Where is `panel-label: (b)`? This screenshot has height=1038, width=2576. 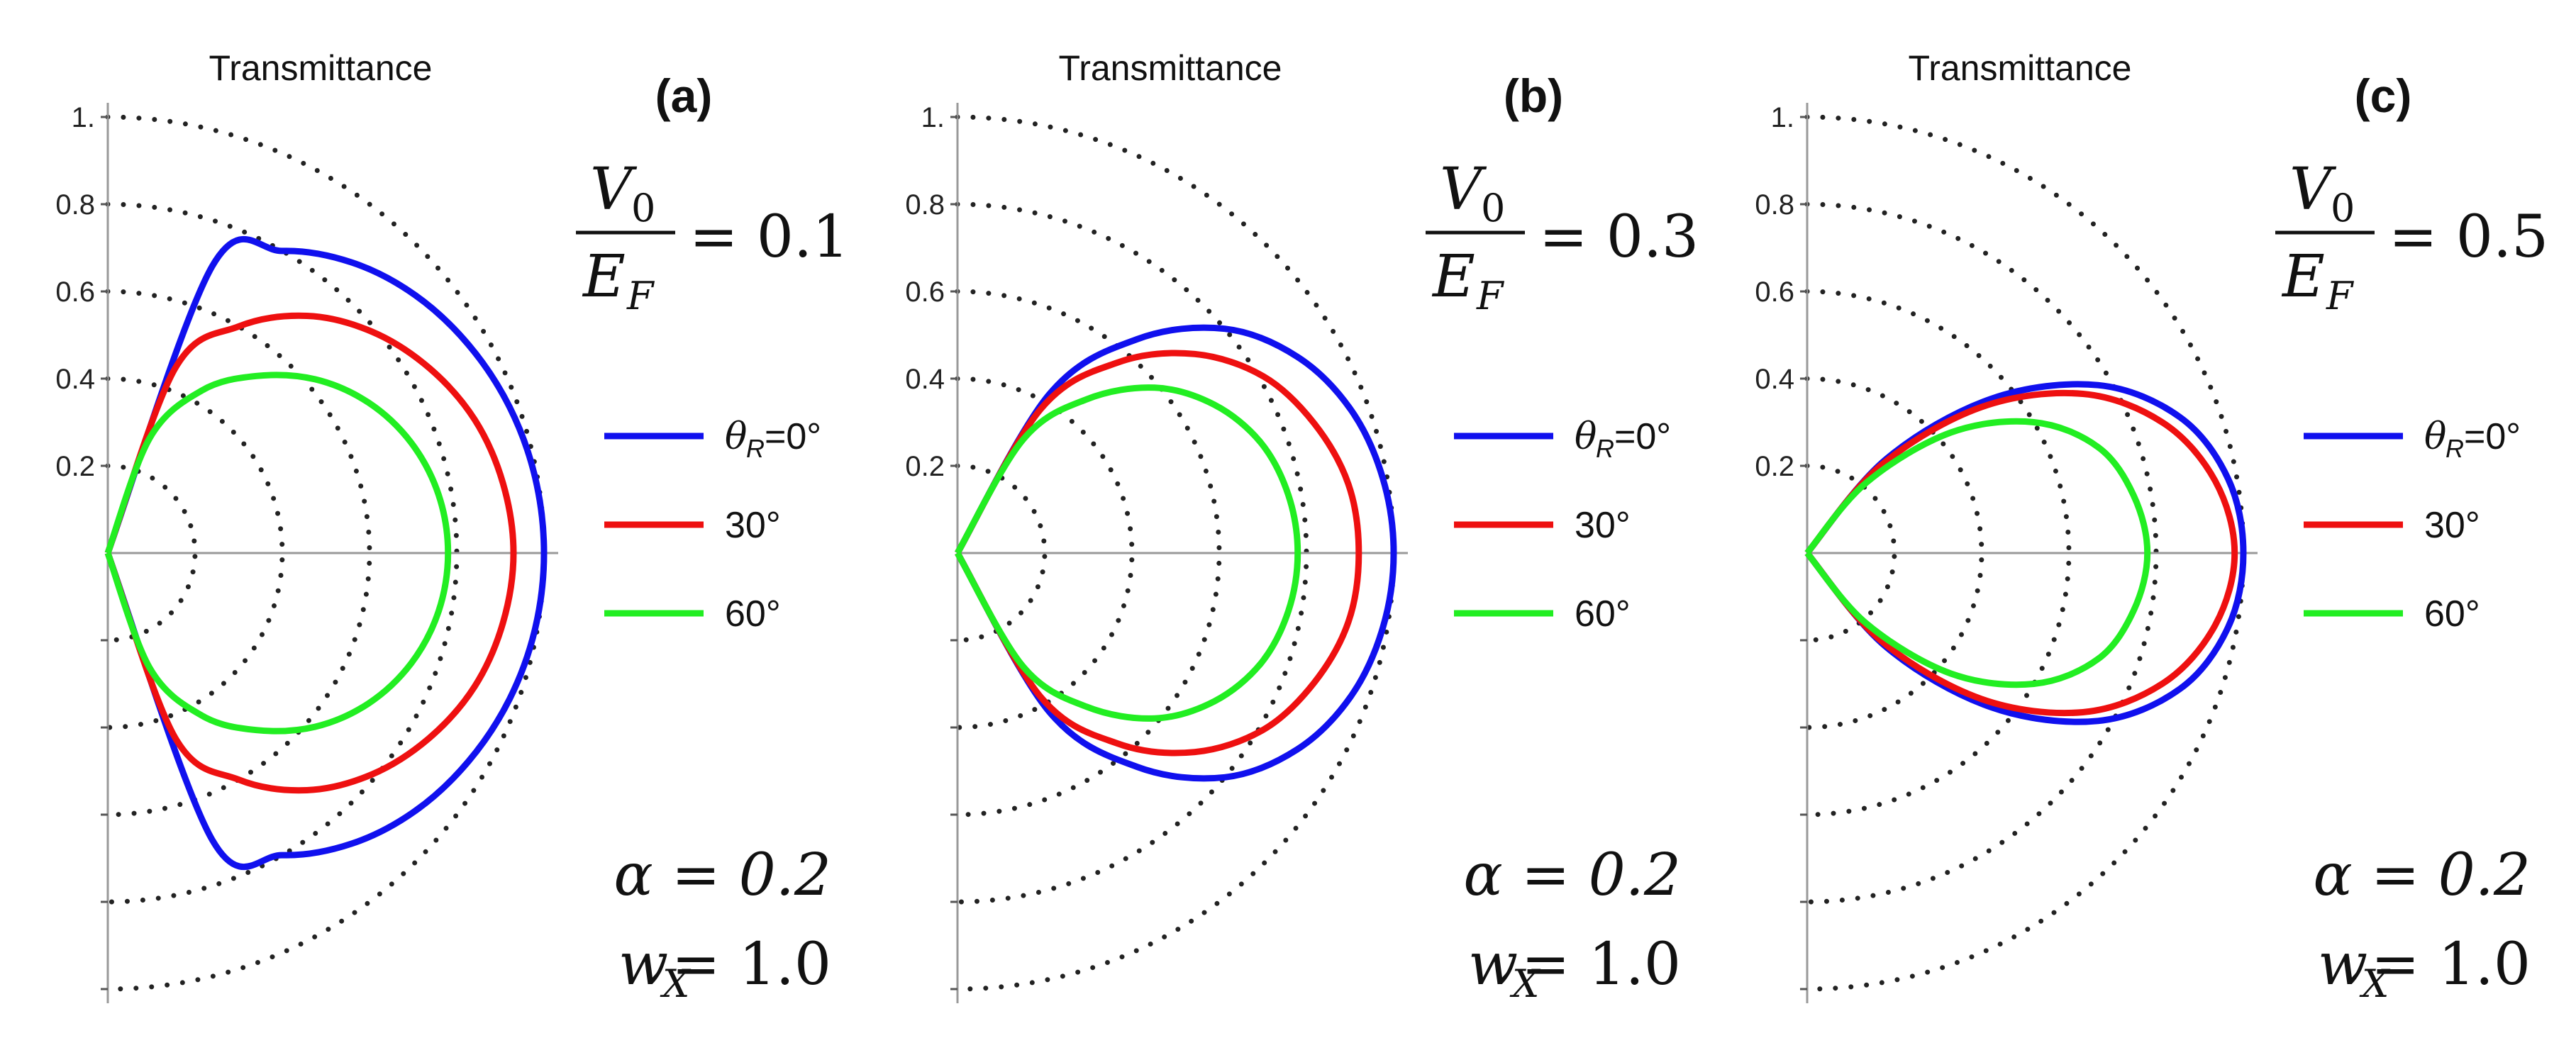
panel-label: (b) is located at coordinates (1533, 95).